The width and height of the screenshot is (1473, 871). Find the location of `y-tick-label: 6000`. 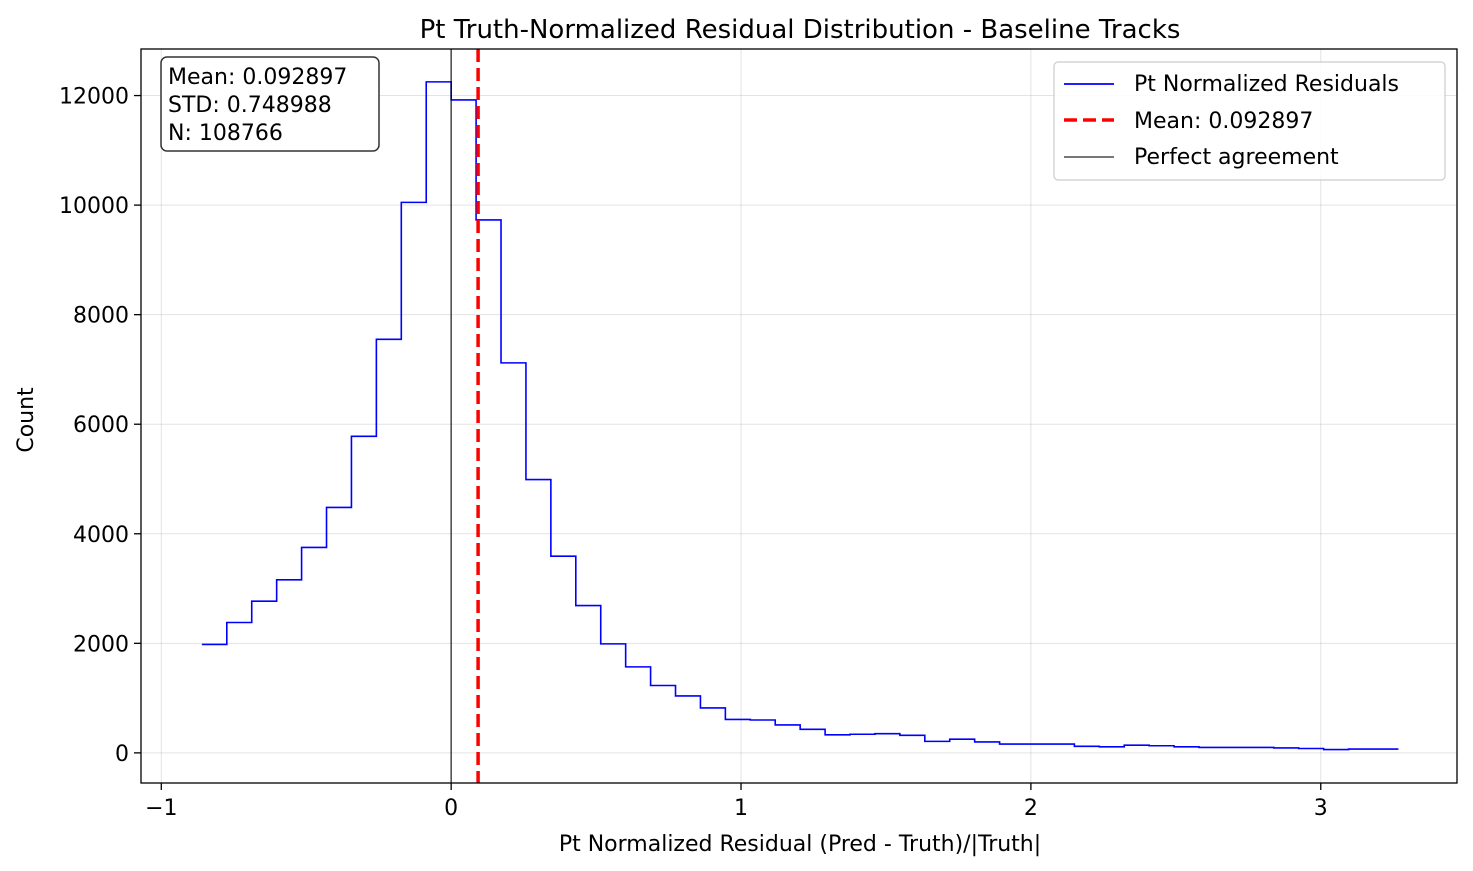

y-tick-label: 6000 is located at coordinates (101, 425).